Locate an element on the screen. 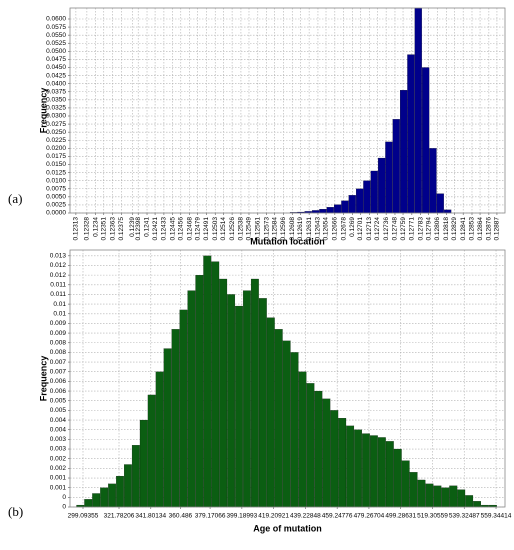  x-tick-label: 0.12864 is located at coordinates (480, 229).